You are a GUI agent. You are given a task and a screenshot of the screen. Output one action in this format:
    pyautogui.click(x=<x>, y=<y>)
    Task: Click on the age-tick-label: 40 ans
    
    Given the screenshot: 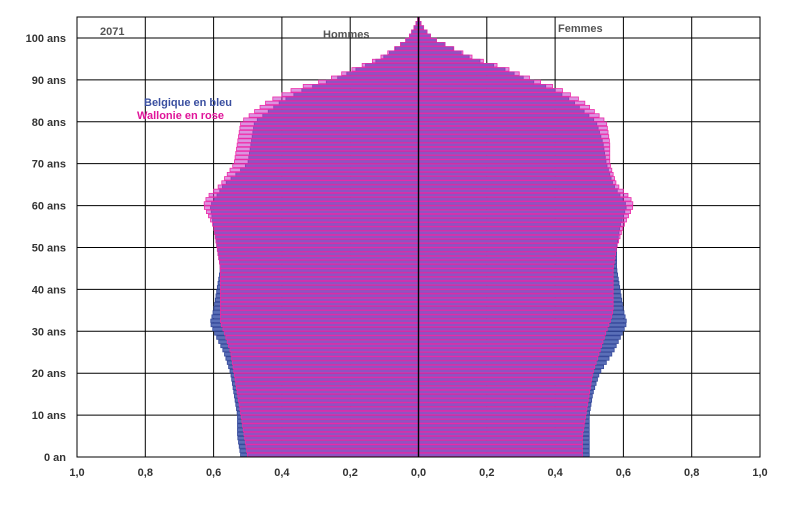 What is the action you would take?
    pyautogui.click(x=49, y=290)
    